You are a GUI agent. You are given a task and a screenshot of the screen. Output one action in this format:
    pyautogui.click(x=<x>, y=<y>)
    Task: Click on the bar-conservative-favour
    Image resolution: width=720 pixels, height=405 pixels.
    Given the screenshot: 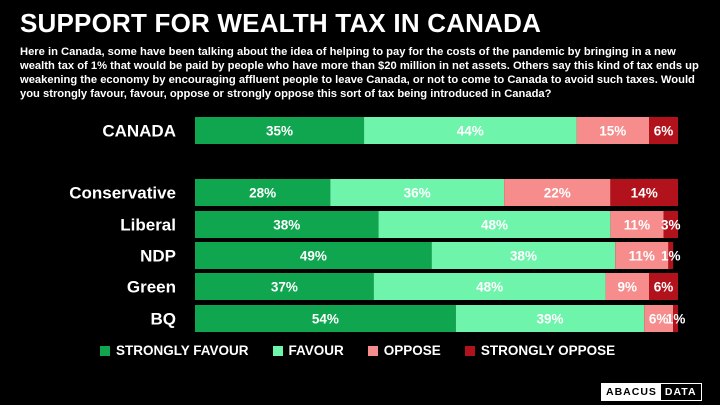 What is the action you would take?
    pyautogui.click(x=417, y=192)
    